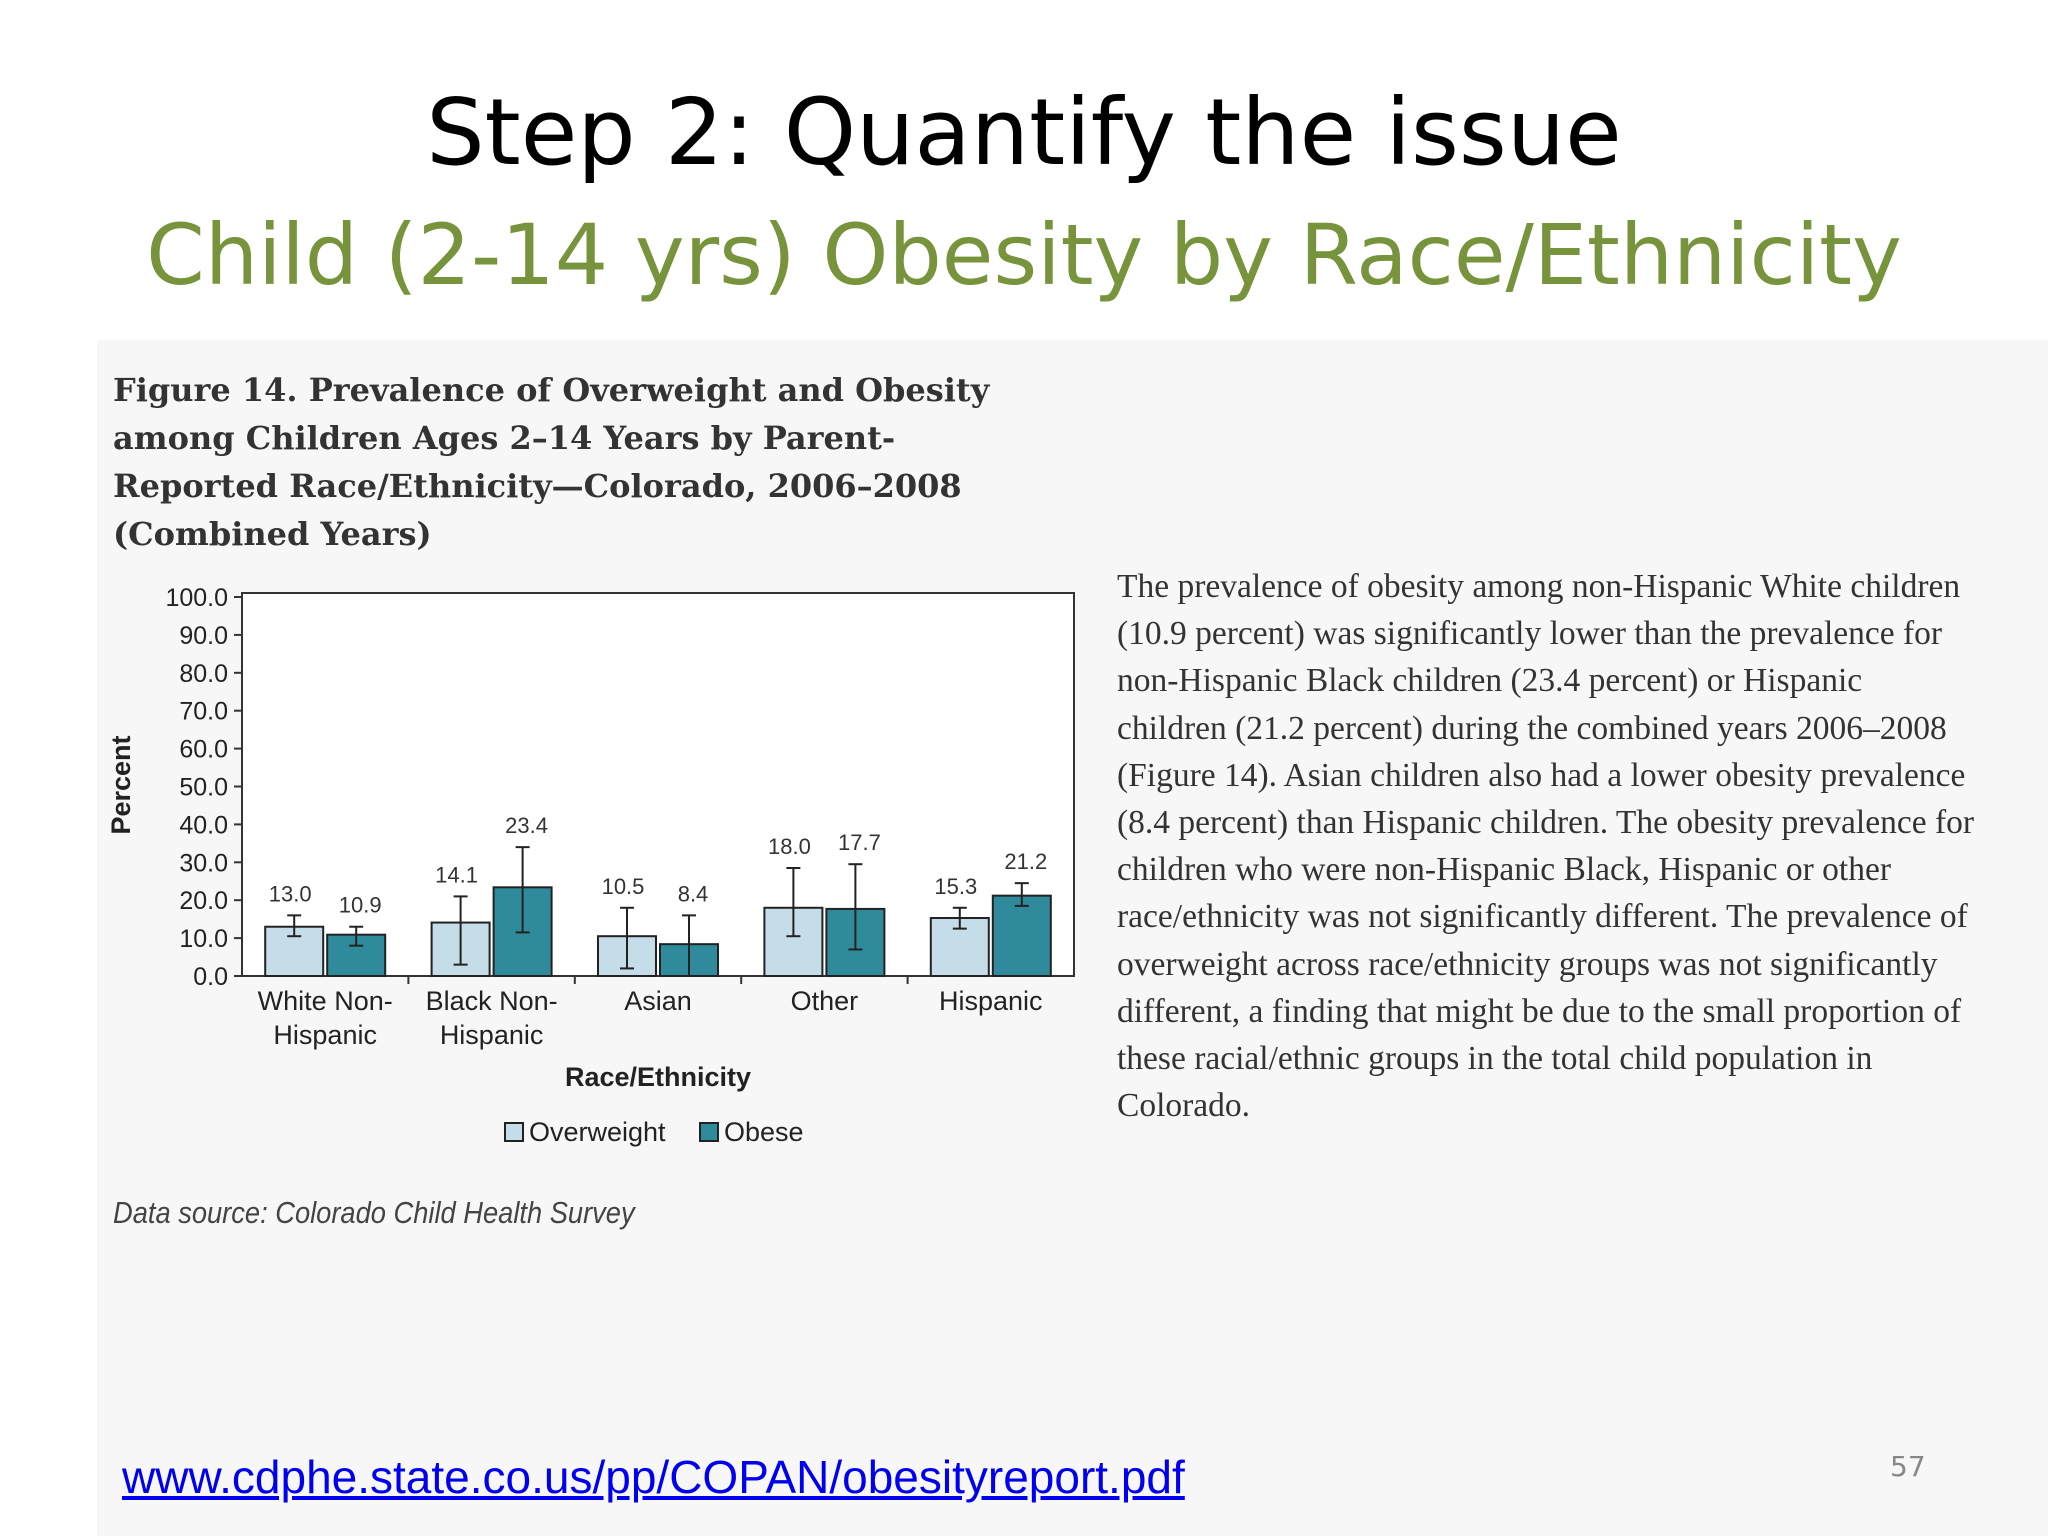 This screenshot has width=2048, height=1536. Describe the element at coordinates (1025, 861) in the screenshot. I see `value-label: 21.2` at that location.